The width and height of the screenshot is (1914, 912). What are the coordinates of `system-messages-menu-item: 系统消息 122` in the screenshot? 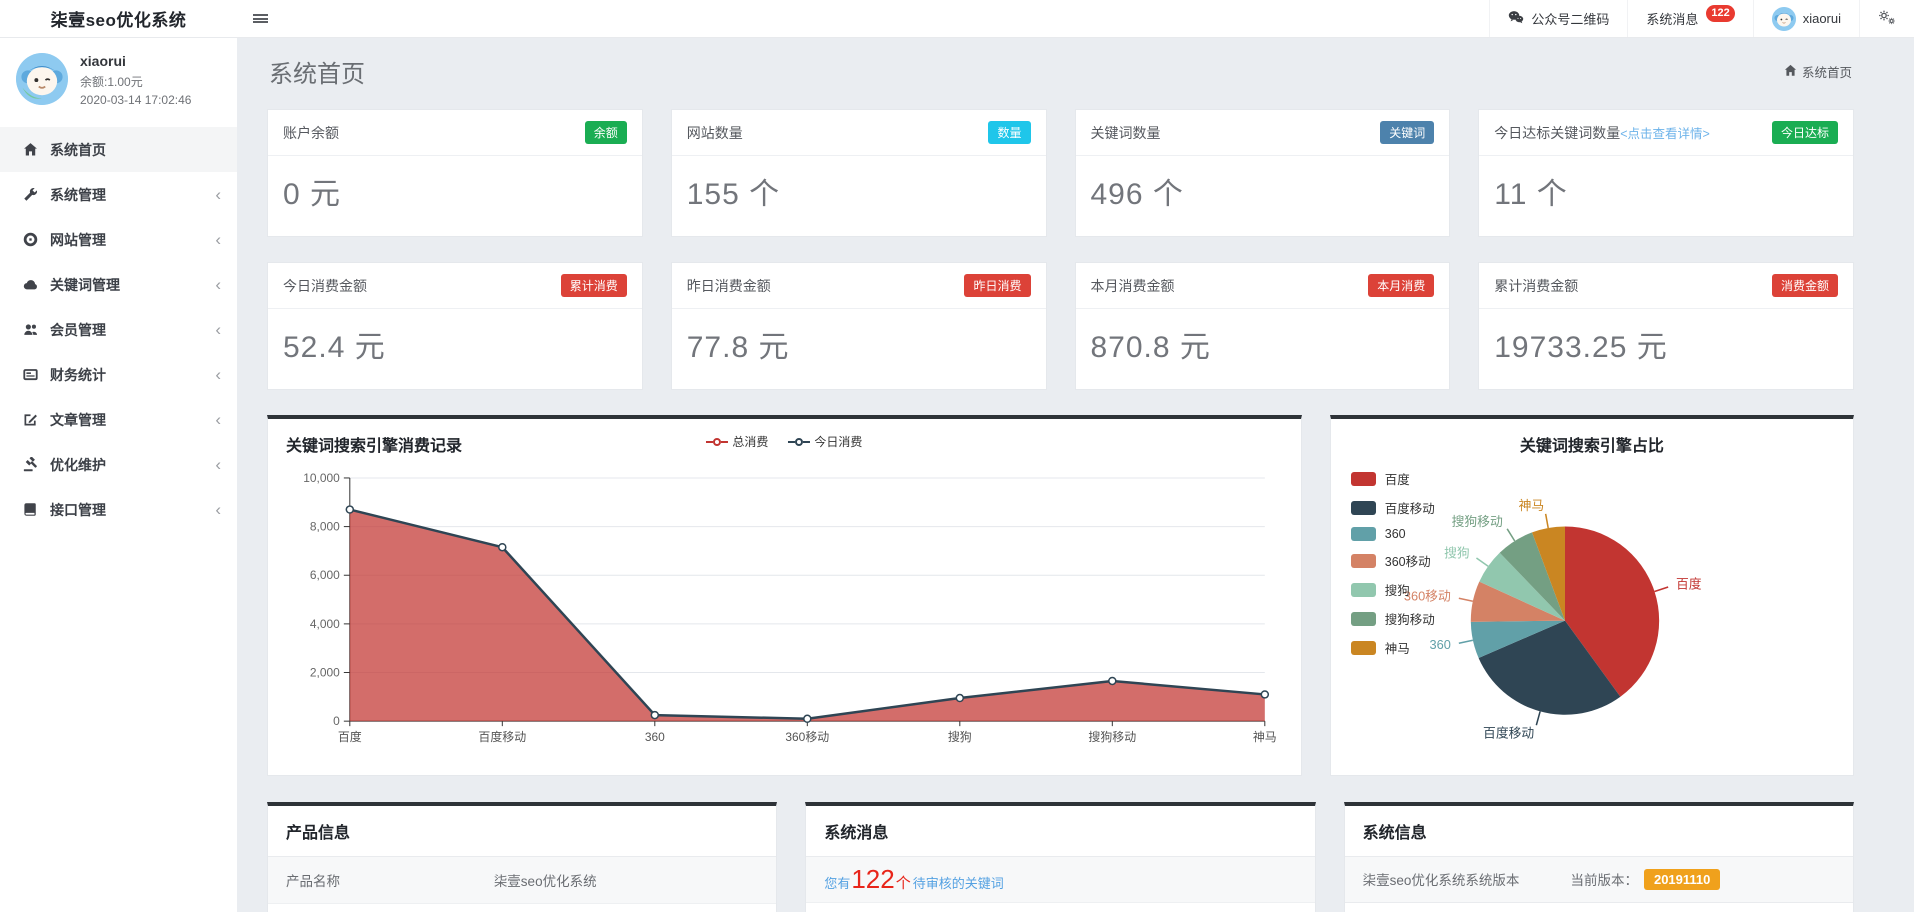 It's located at (1689, 18).